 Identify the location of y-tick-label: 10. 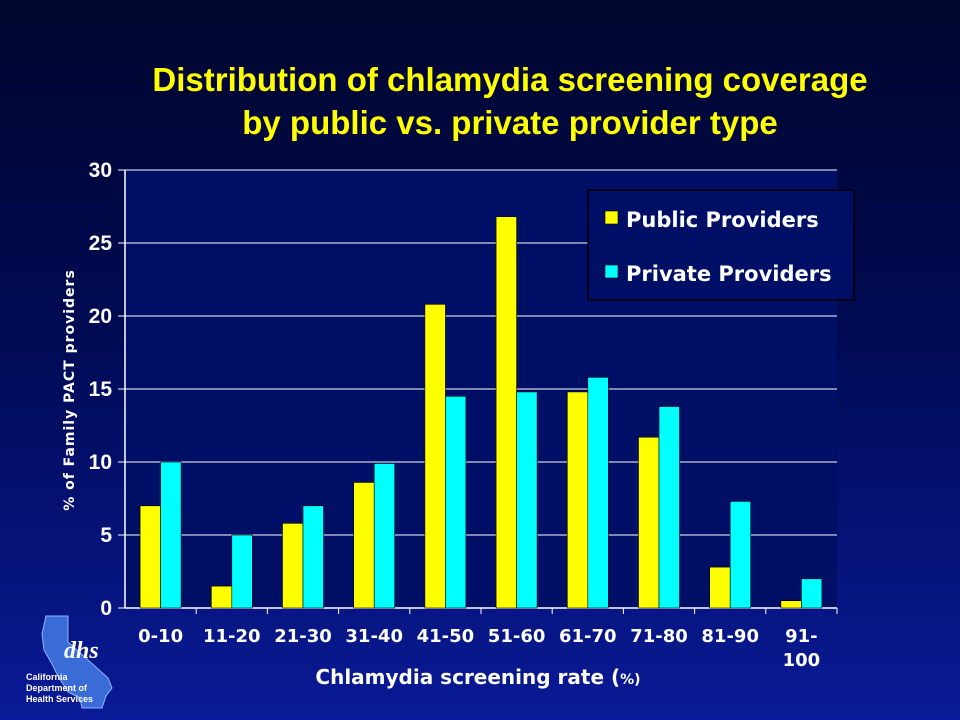
(100, 462).